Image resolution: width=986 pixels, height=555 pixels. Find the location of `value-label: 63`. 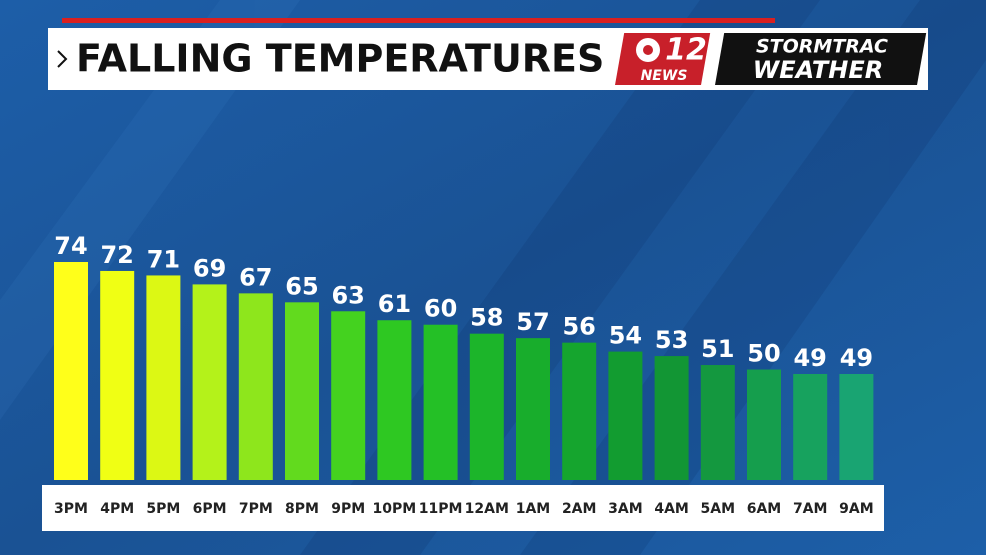

value-label: 63 is located at coordinates (347, 295).